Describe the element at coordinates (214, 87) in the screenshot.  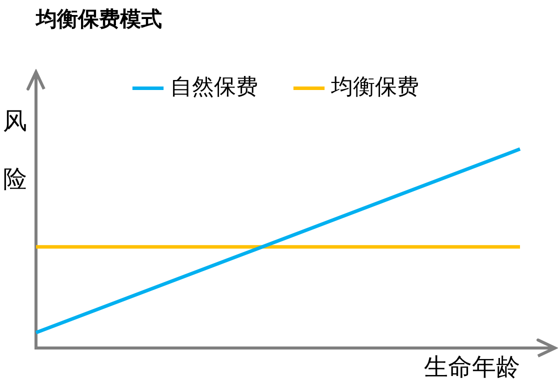
I see `legend-label: 自然保费` at that location.